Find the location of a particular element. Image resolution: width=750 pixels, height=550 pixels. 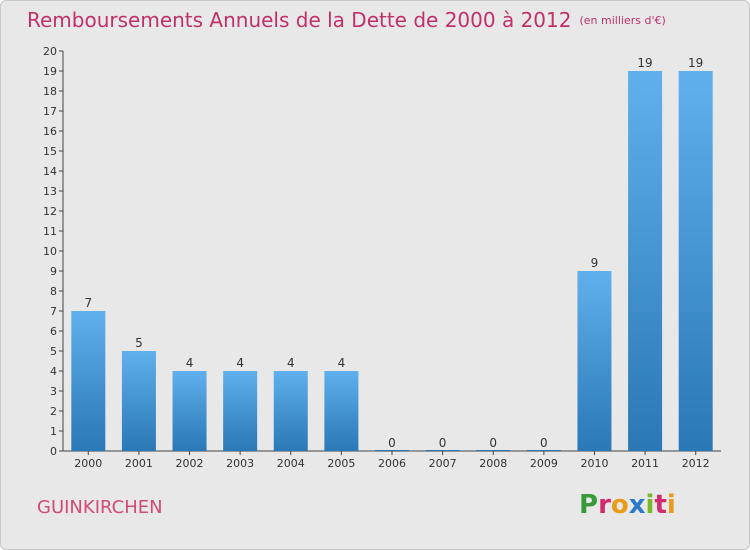

bar-2010 is located at coordinates (594, 361).